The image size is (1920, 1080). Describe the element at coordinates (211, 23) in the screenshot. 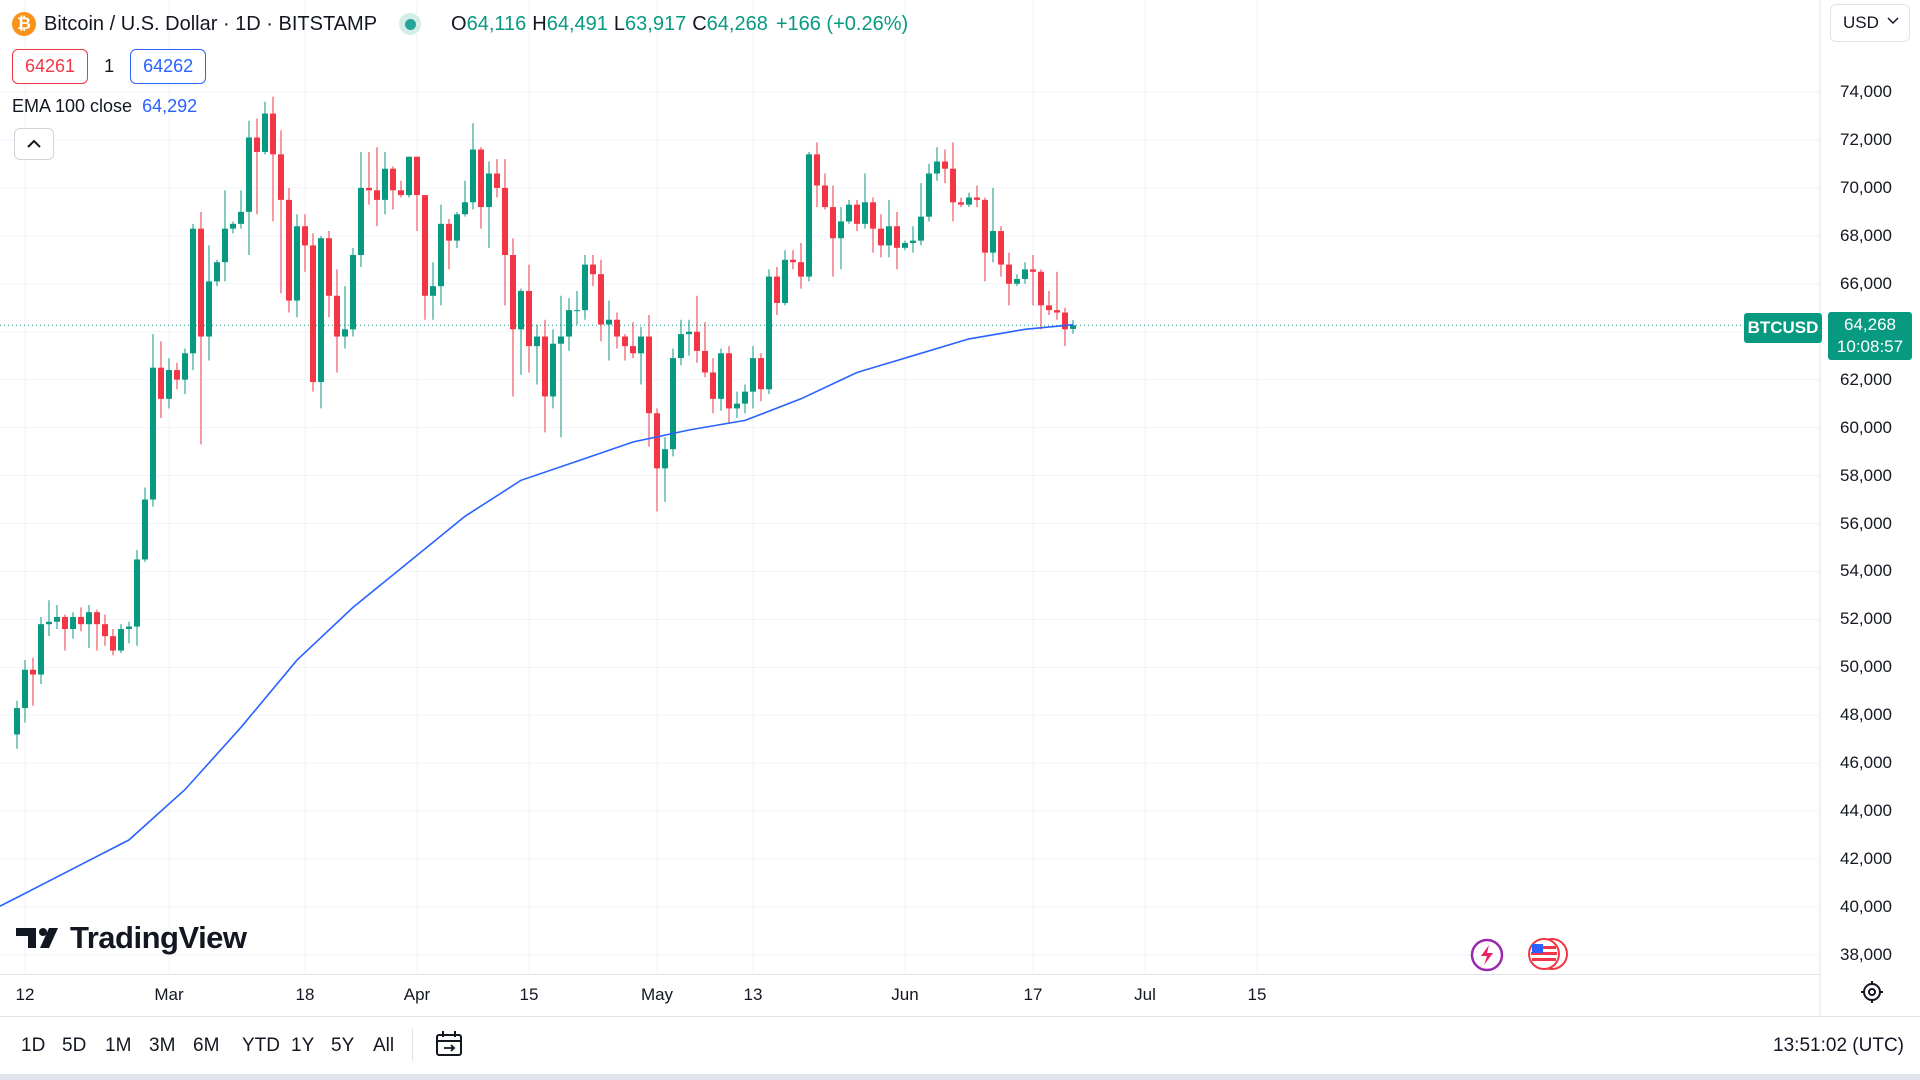

I see `symbol-title: Bitcoin / U.S. Dollar · 1D · BITSTAMP` at that location.